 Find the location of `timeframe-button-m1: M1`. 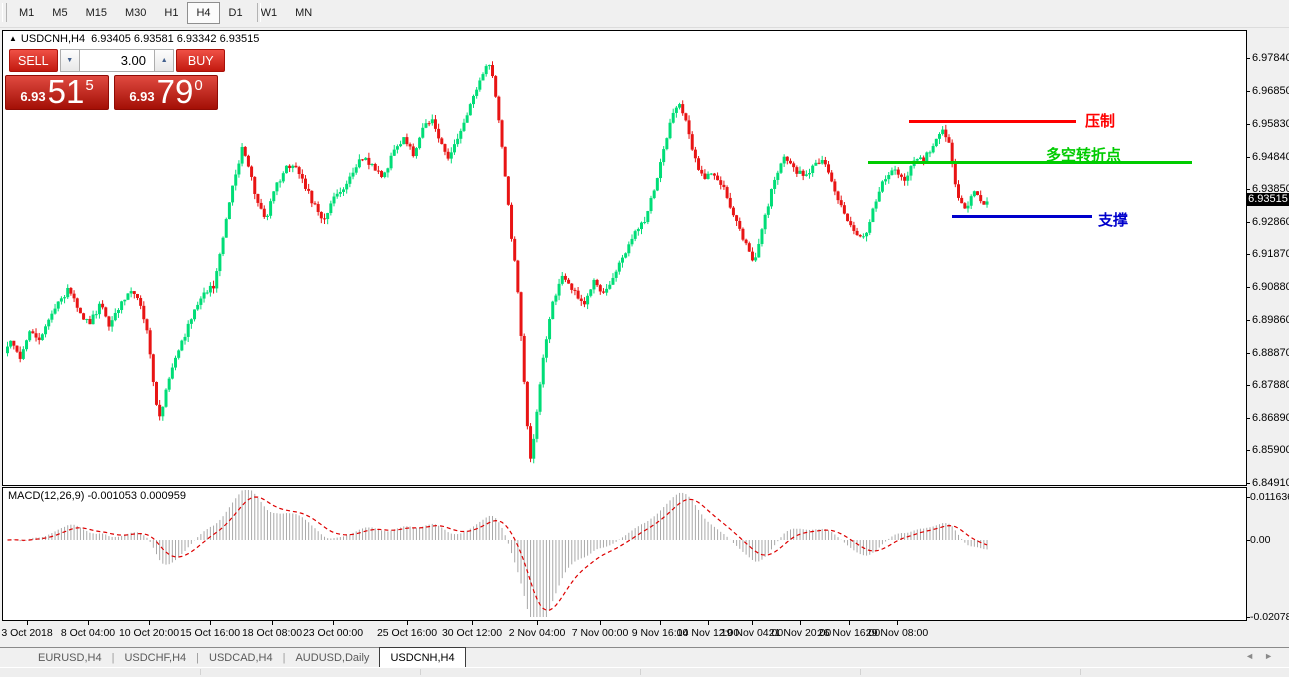

timeframe-button-m1: M1 is located at coordinates (27, 13).